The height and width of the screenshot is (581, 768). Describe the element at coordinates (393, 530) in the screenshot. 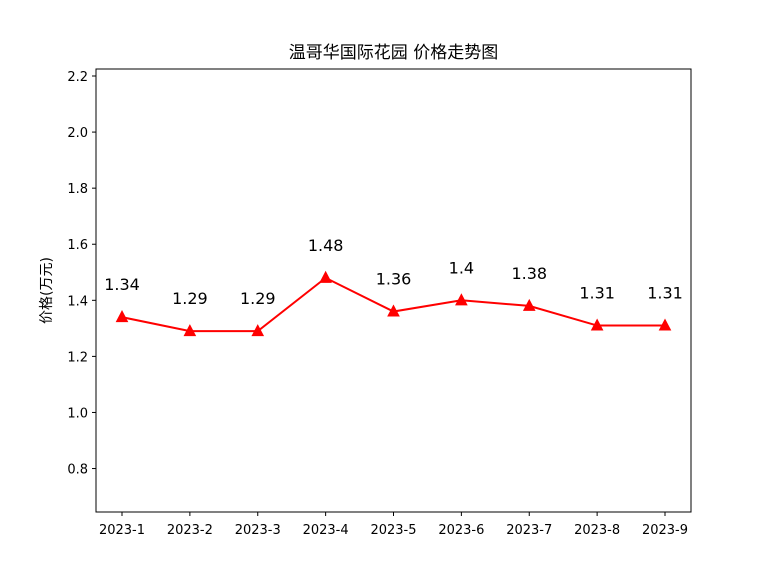

I see `x-tick-label: 2023-5` at that location.